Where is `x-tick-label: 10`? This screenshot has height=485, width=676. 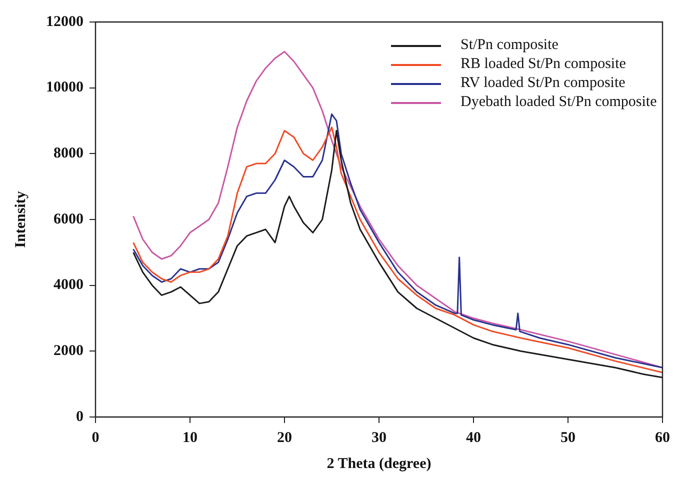 x-tick-label: 10 is located at coordinates (190, 438).